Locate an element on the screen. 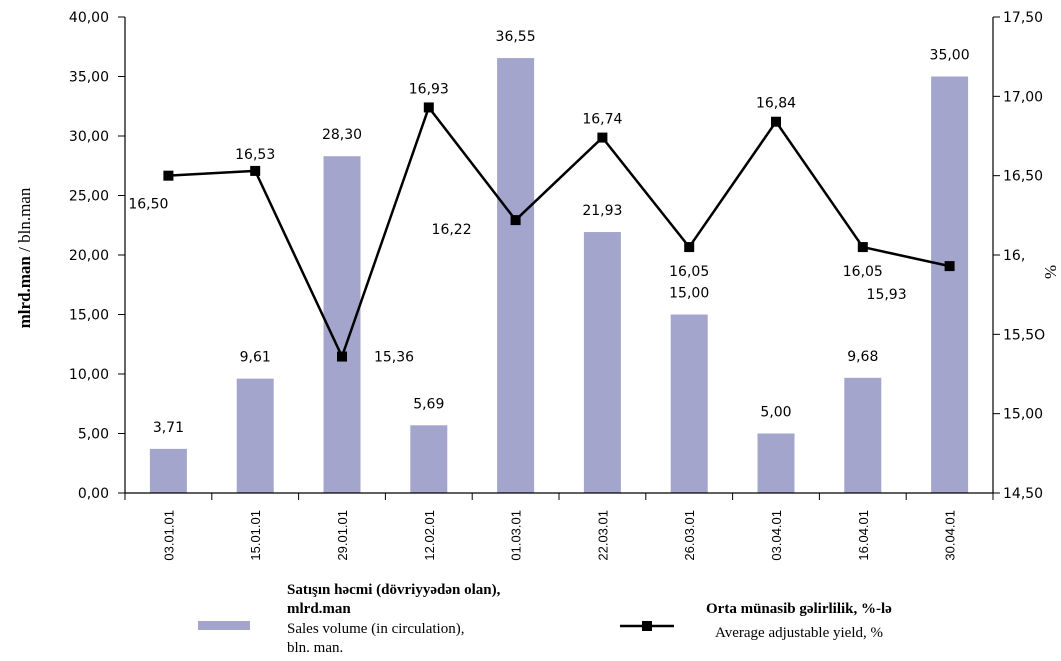 The height and width of the screenshot is (661, 1061). bar-value-label: 21,93 is located at coordinates (602, 211).